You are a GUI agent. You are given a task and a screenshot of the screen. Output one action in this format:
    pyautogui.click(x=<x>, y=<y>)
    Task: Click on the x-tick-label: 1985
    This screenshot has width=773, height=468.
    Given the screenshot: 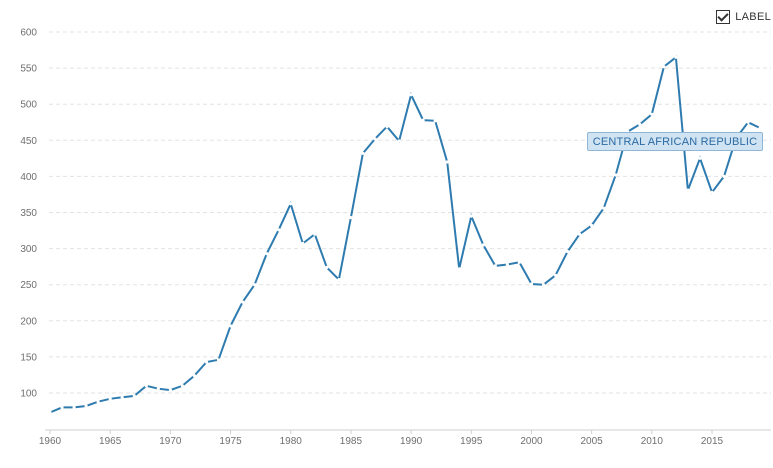 What is the action you would take?
    pyautogui.click(x=351, y=441)
    